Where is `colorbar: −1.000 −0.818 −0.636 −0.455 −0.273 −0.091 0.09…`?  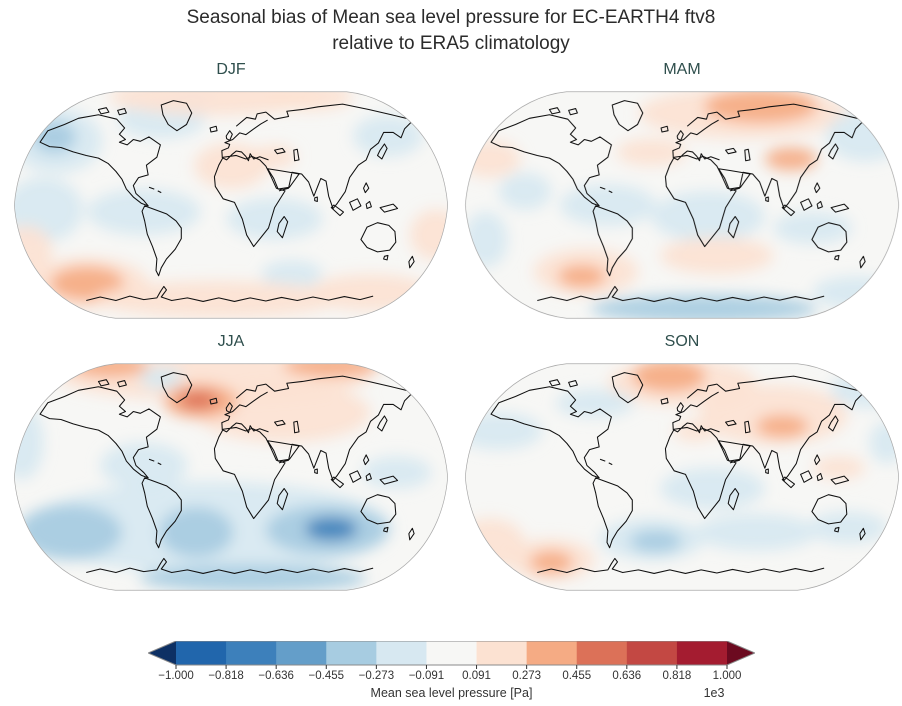 colorbar: −1.000 −0.818 −0.636 −0.455 −0.273 −0.091 0.09… is located at coordinates (451, 672).